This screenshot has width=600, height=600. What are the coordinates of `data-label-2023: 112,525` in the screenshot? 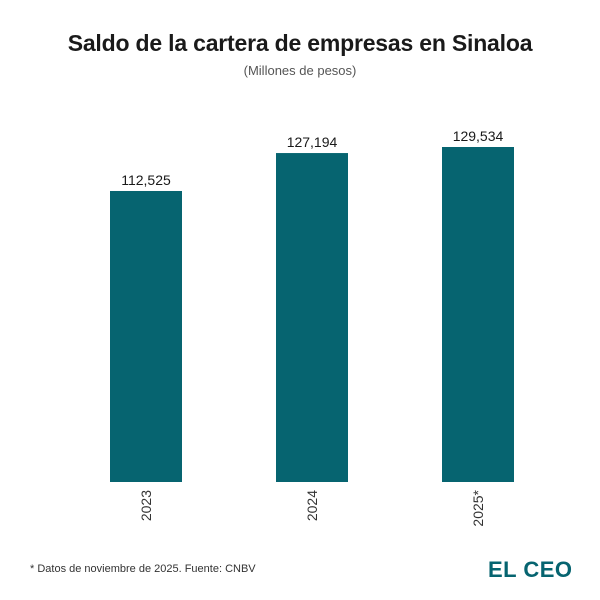 It's located at (146, 180).